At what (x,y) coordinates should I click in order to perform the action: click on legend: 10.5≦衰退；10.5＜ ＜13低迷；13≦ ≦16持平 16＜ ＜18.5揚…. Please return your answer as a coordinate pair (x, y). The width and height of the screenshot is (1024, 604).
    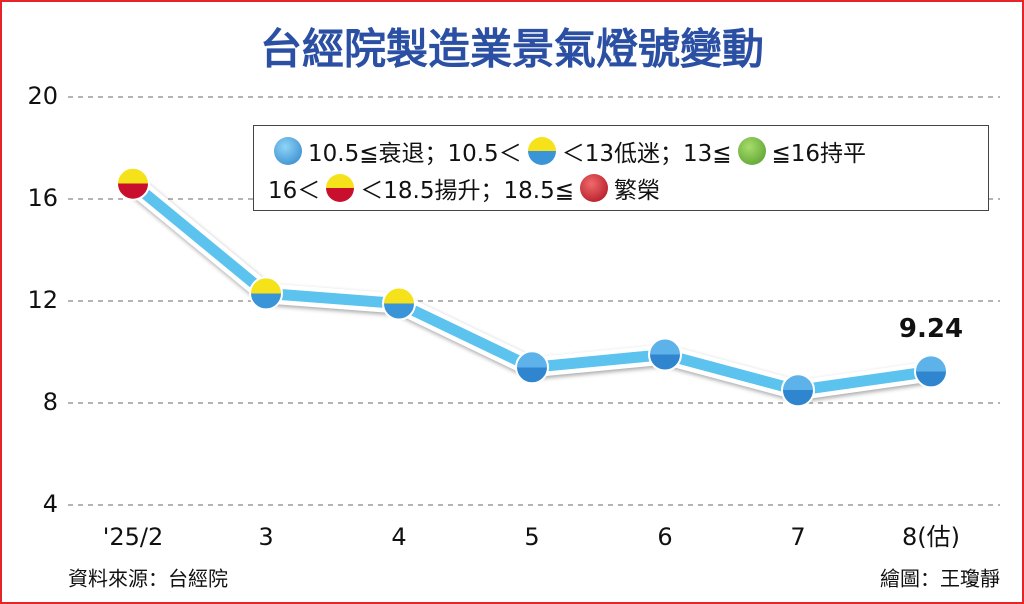
    Looking at the image, I should click on (621, 168).